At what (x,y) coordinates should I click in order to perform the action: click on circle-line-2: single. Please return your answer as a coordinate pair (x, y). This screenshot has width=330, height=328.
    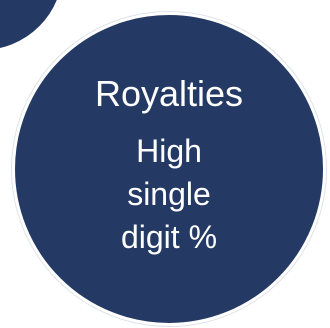
    Looking at the image, I should click on (169, 194).